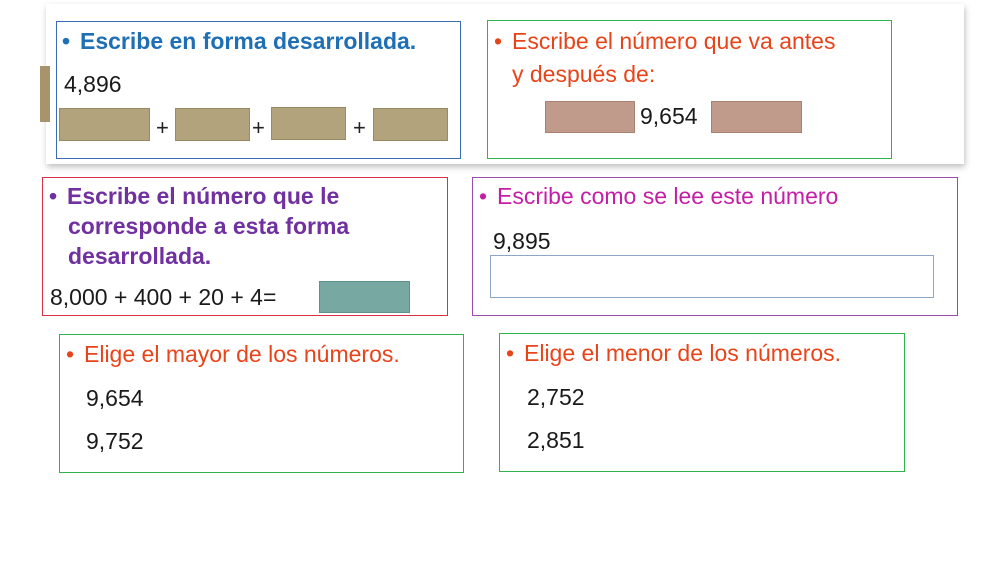  I want to click on exercise3-instruction: • Escribe el número que le, so click(194, 196).